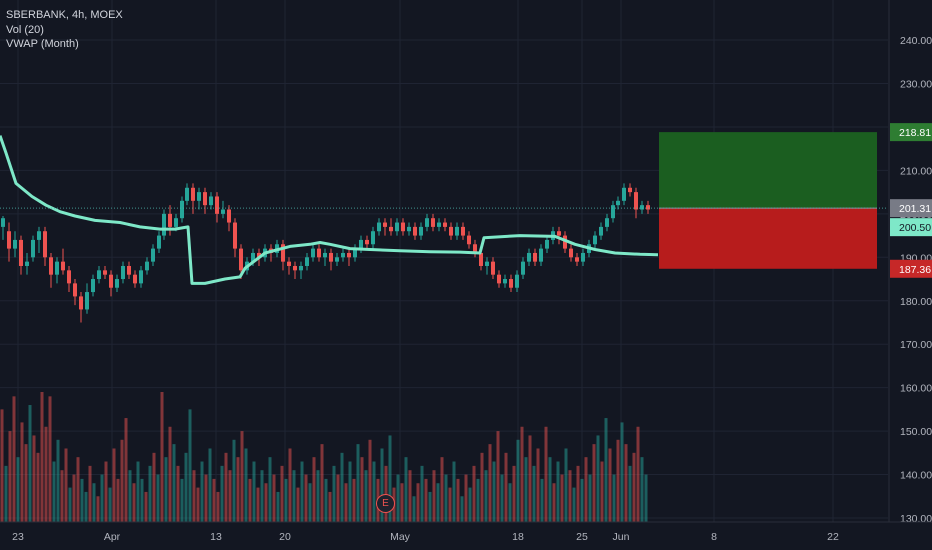  What do you see at coordinates (768, 200) in the screenshot?
I see `long-position-tool` at bounding box center [768, 200].